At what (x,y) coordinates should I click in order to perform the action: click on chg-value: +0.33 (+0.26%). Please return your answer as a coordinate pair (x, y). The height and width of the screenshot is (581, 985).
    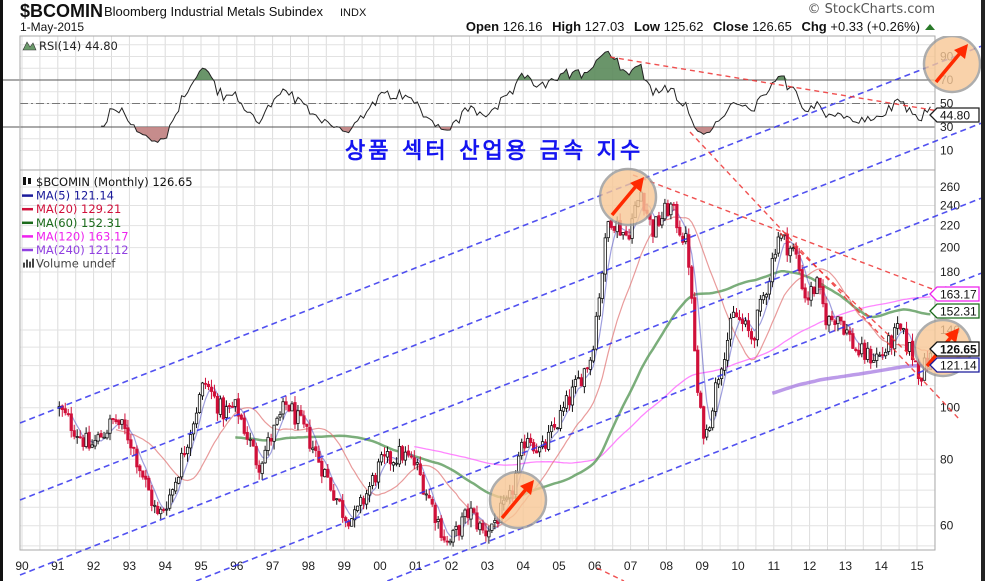
    Looking at the image, I should click on (875, 26).